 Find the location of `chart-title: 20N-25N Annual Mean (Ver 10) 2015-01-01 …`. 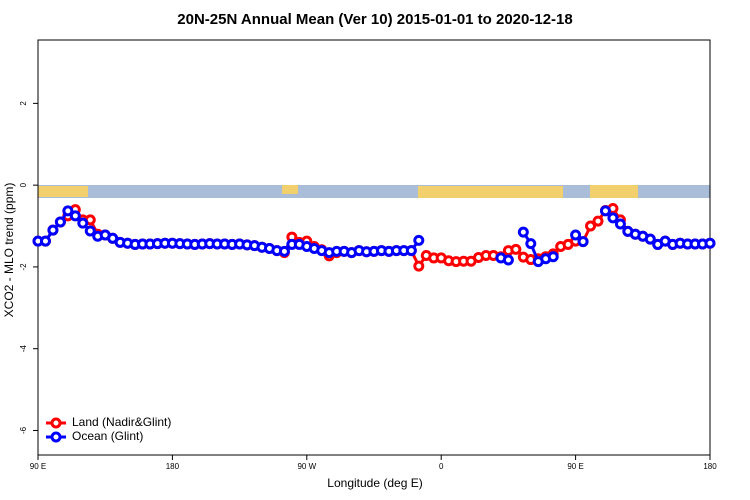

chart-title: 20N-25N Annual Mean (Ver 10) 2015-01-01 … is located at coordinates (374, 19).